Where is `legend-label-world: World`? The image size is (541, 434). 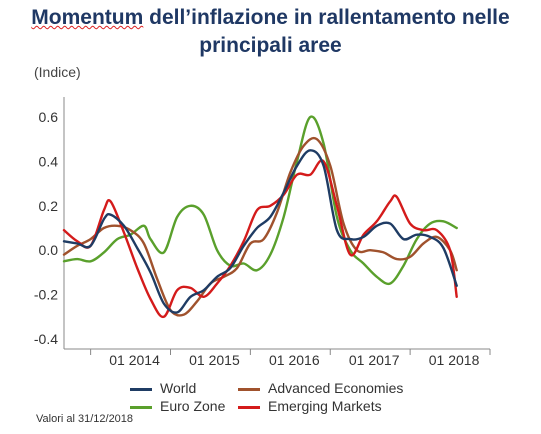
legend-label-world: World is located at coordinates (178, 388).